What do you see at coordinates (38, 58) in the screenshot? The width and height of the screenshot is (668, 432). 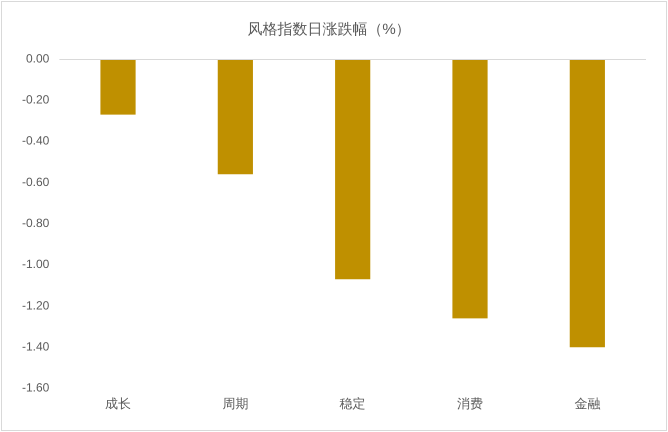 I see `y-tick-label: 0.00` at bounding box center [38, 58].